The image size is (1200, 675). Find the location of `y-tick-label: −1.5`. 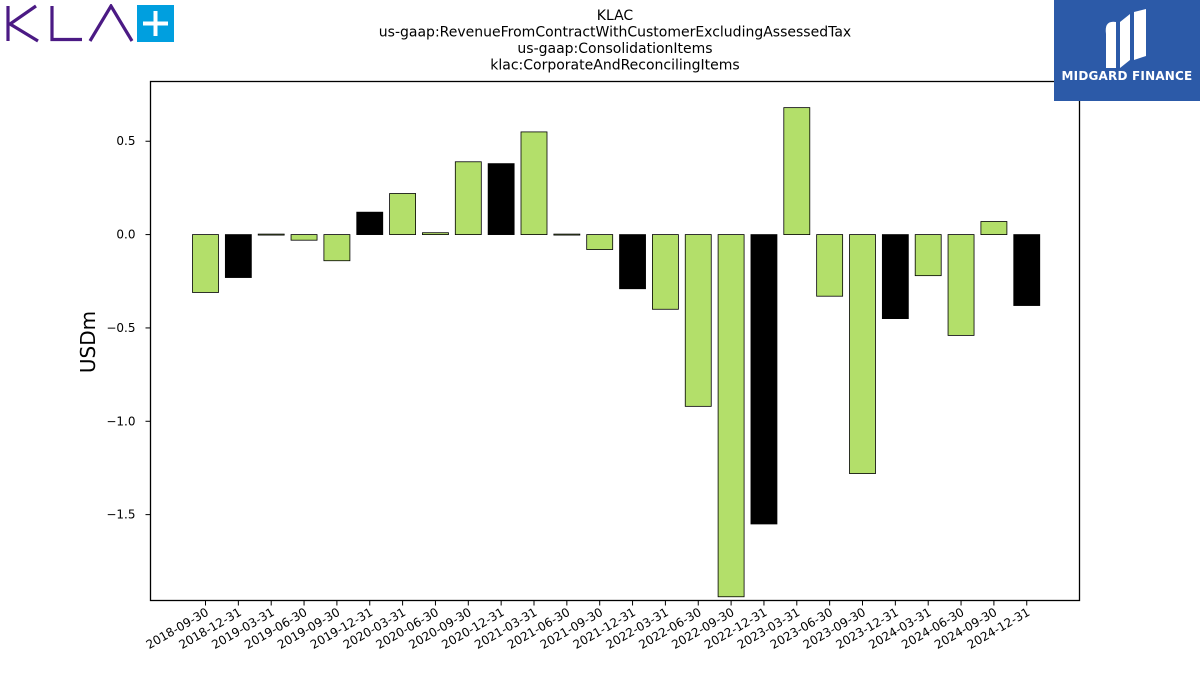

y-tick-label: −1.5 is located at coordinates (120, 515).